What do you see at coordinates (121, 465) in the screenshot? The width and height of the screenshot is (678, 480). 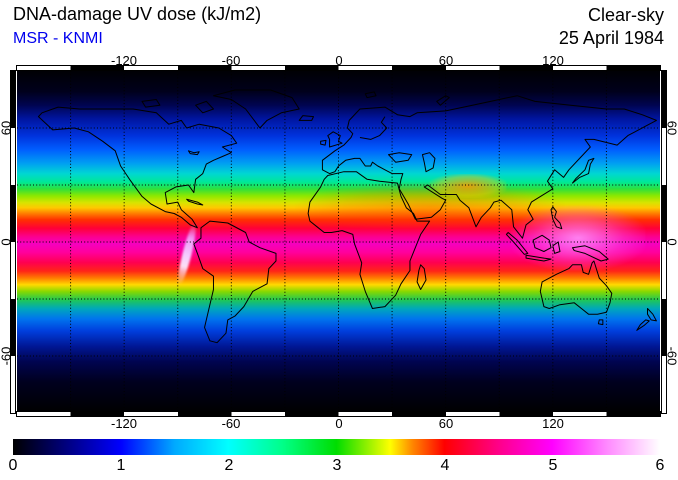 I see `colorbar-tick-label: 1` at bounding box center [121, 465].